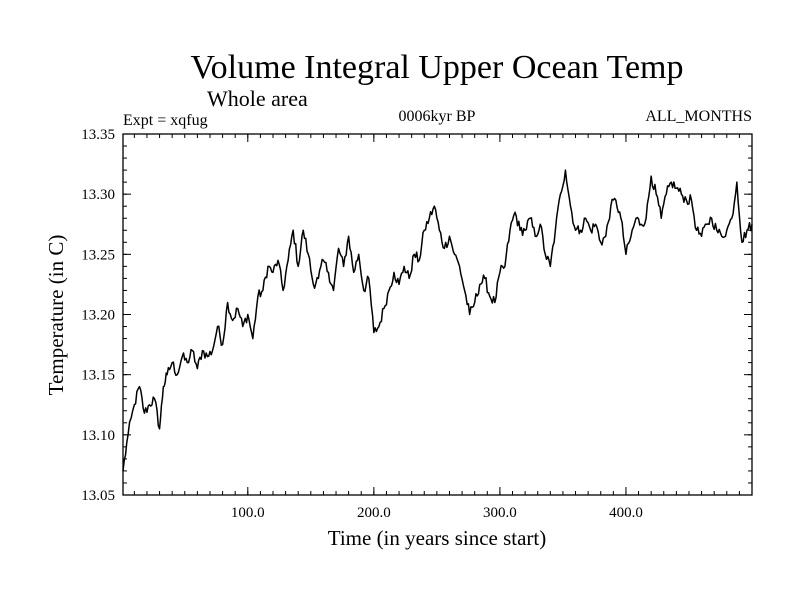 This screenshot has width=800, height=600. Describe the element at coordinates (698, 116) in the screenshot. I see `months-label: ALL_MONTHS` at that location.